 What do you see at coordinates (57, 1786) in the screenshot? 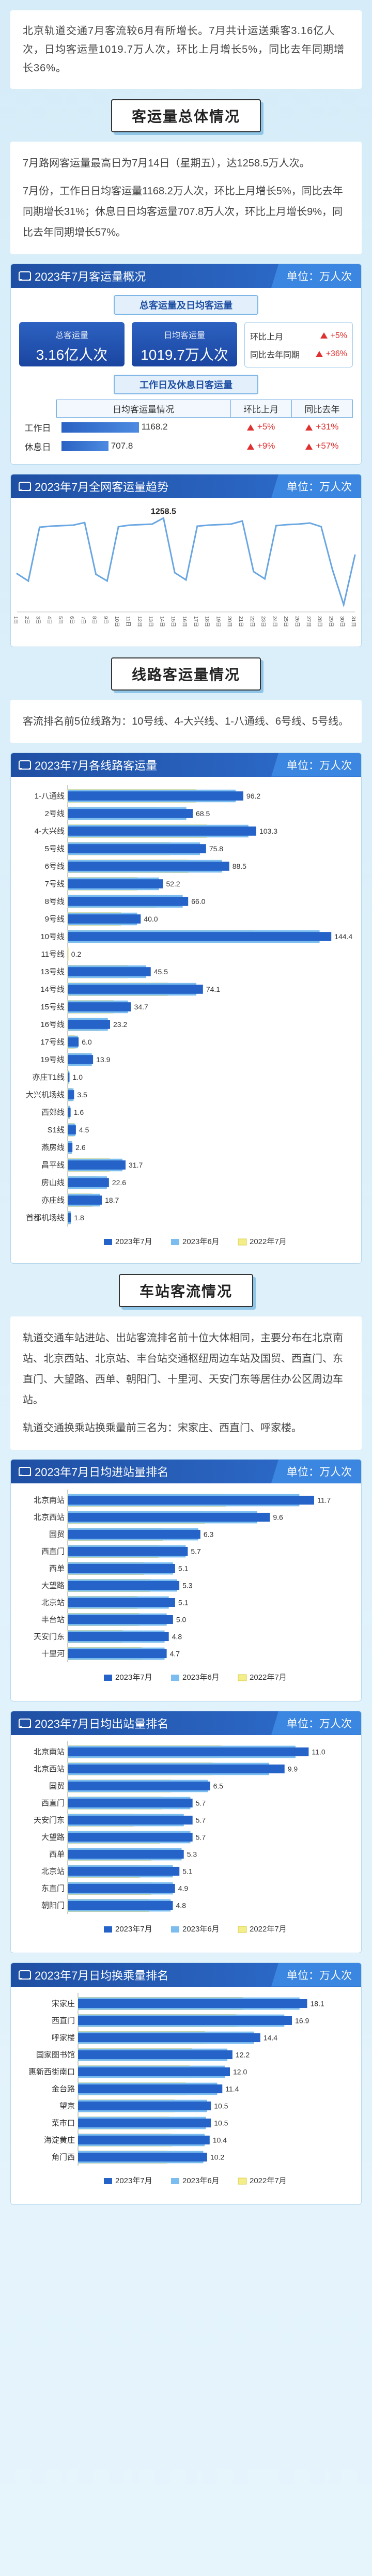
I see `category-label: 国贸` at bounding box center [57, 1786].